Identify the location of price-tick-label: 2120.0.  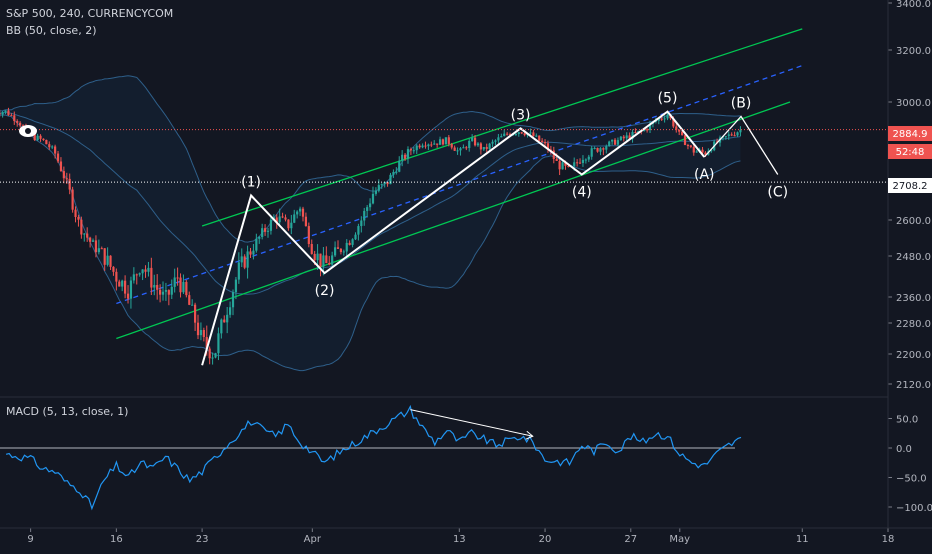
(913, 385).